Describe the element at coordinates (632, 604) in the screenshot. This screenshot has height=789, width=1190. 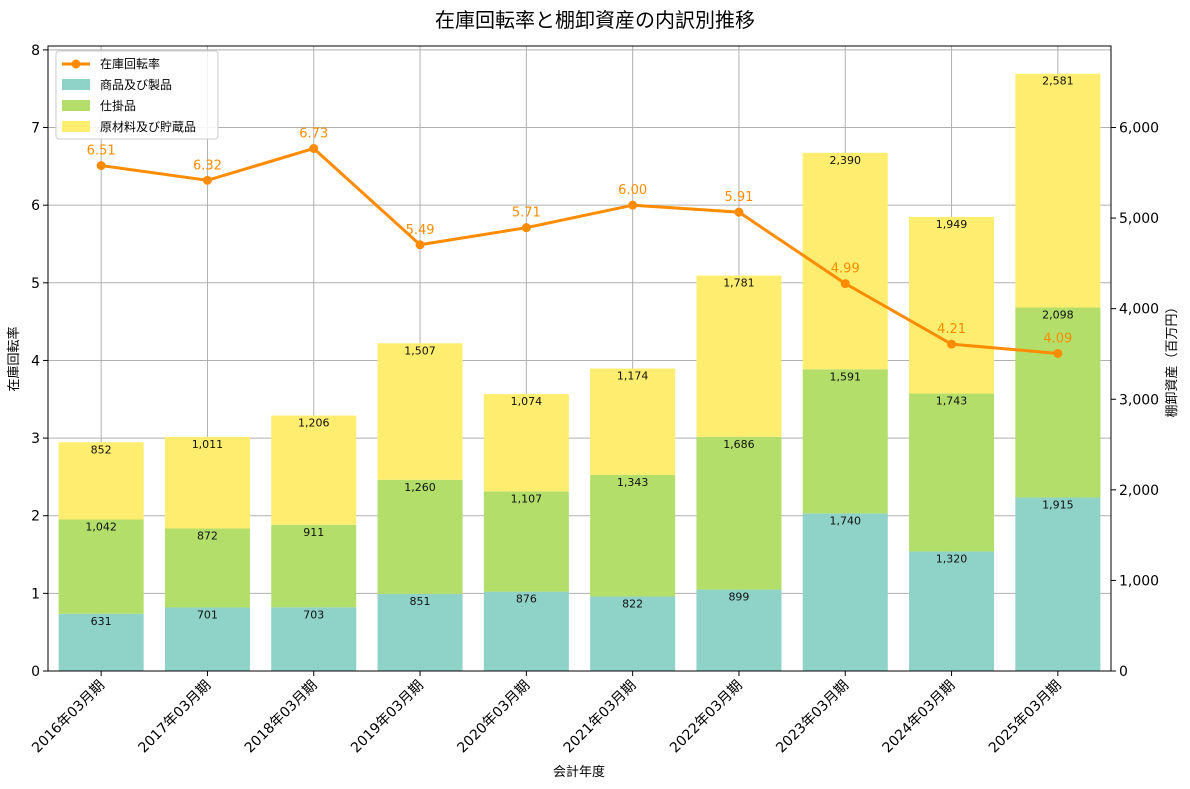
I see `bar-data-label: 822` at that location.